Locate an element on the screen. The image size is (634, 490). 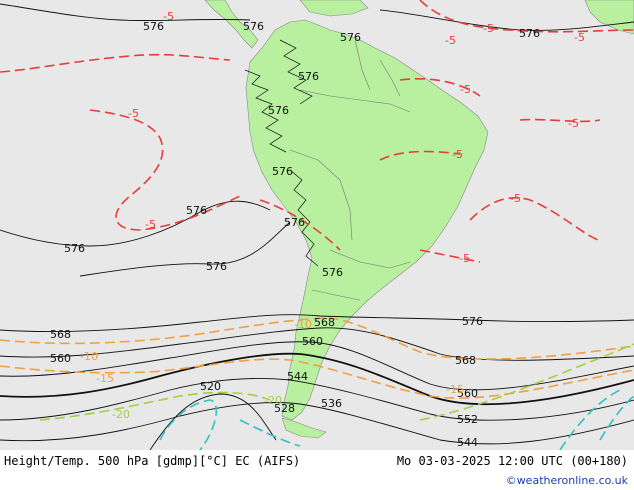
credit-link: ©weatheronline.co.uk is located at coordinates (566, 480).